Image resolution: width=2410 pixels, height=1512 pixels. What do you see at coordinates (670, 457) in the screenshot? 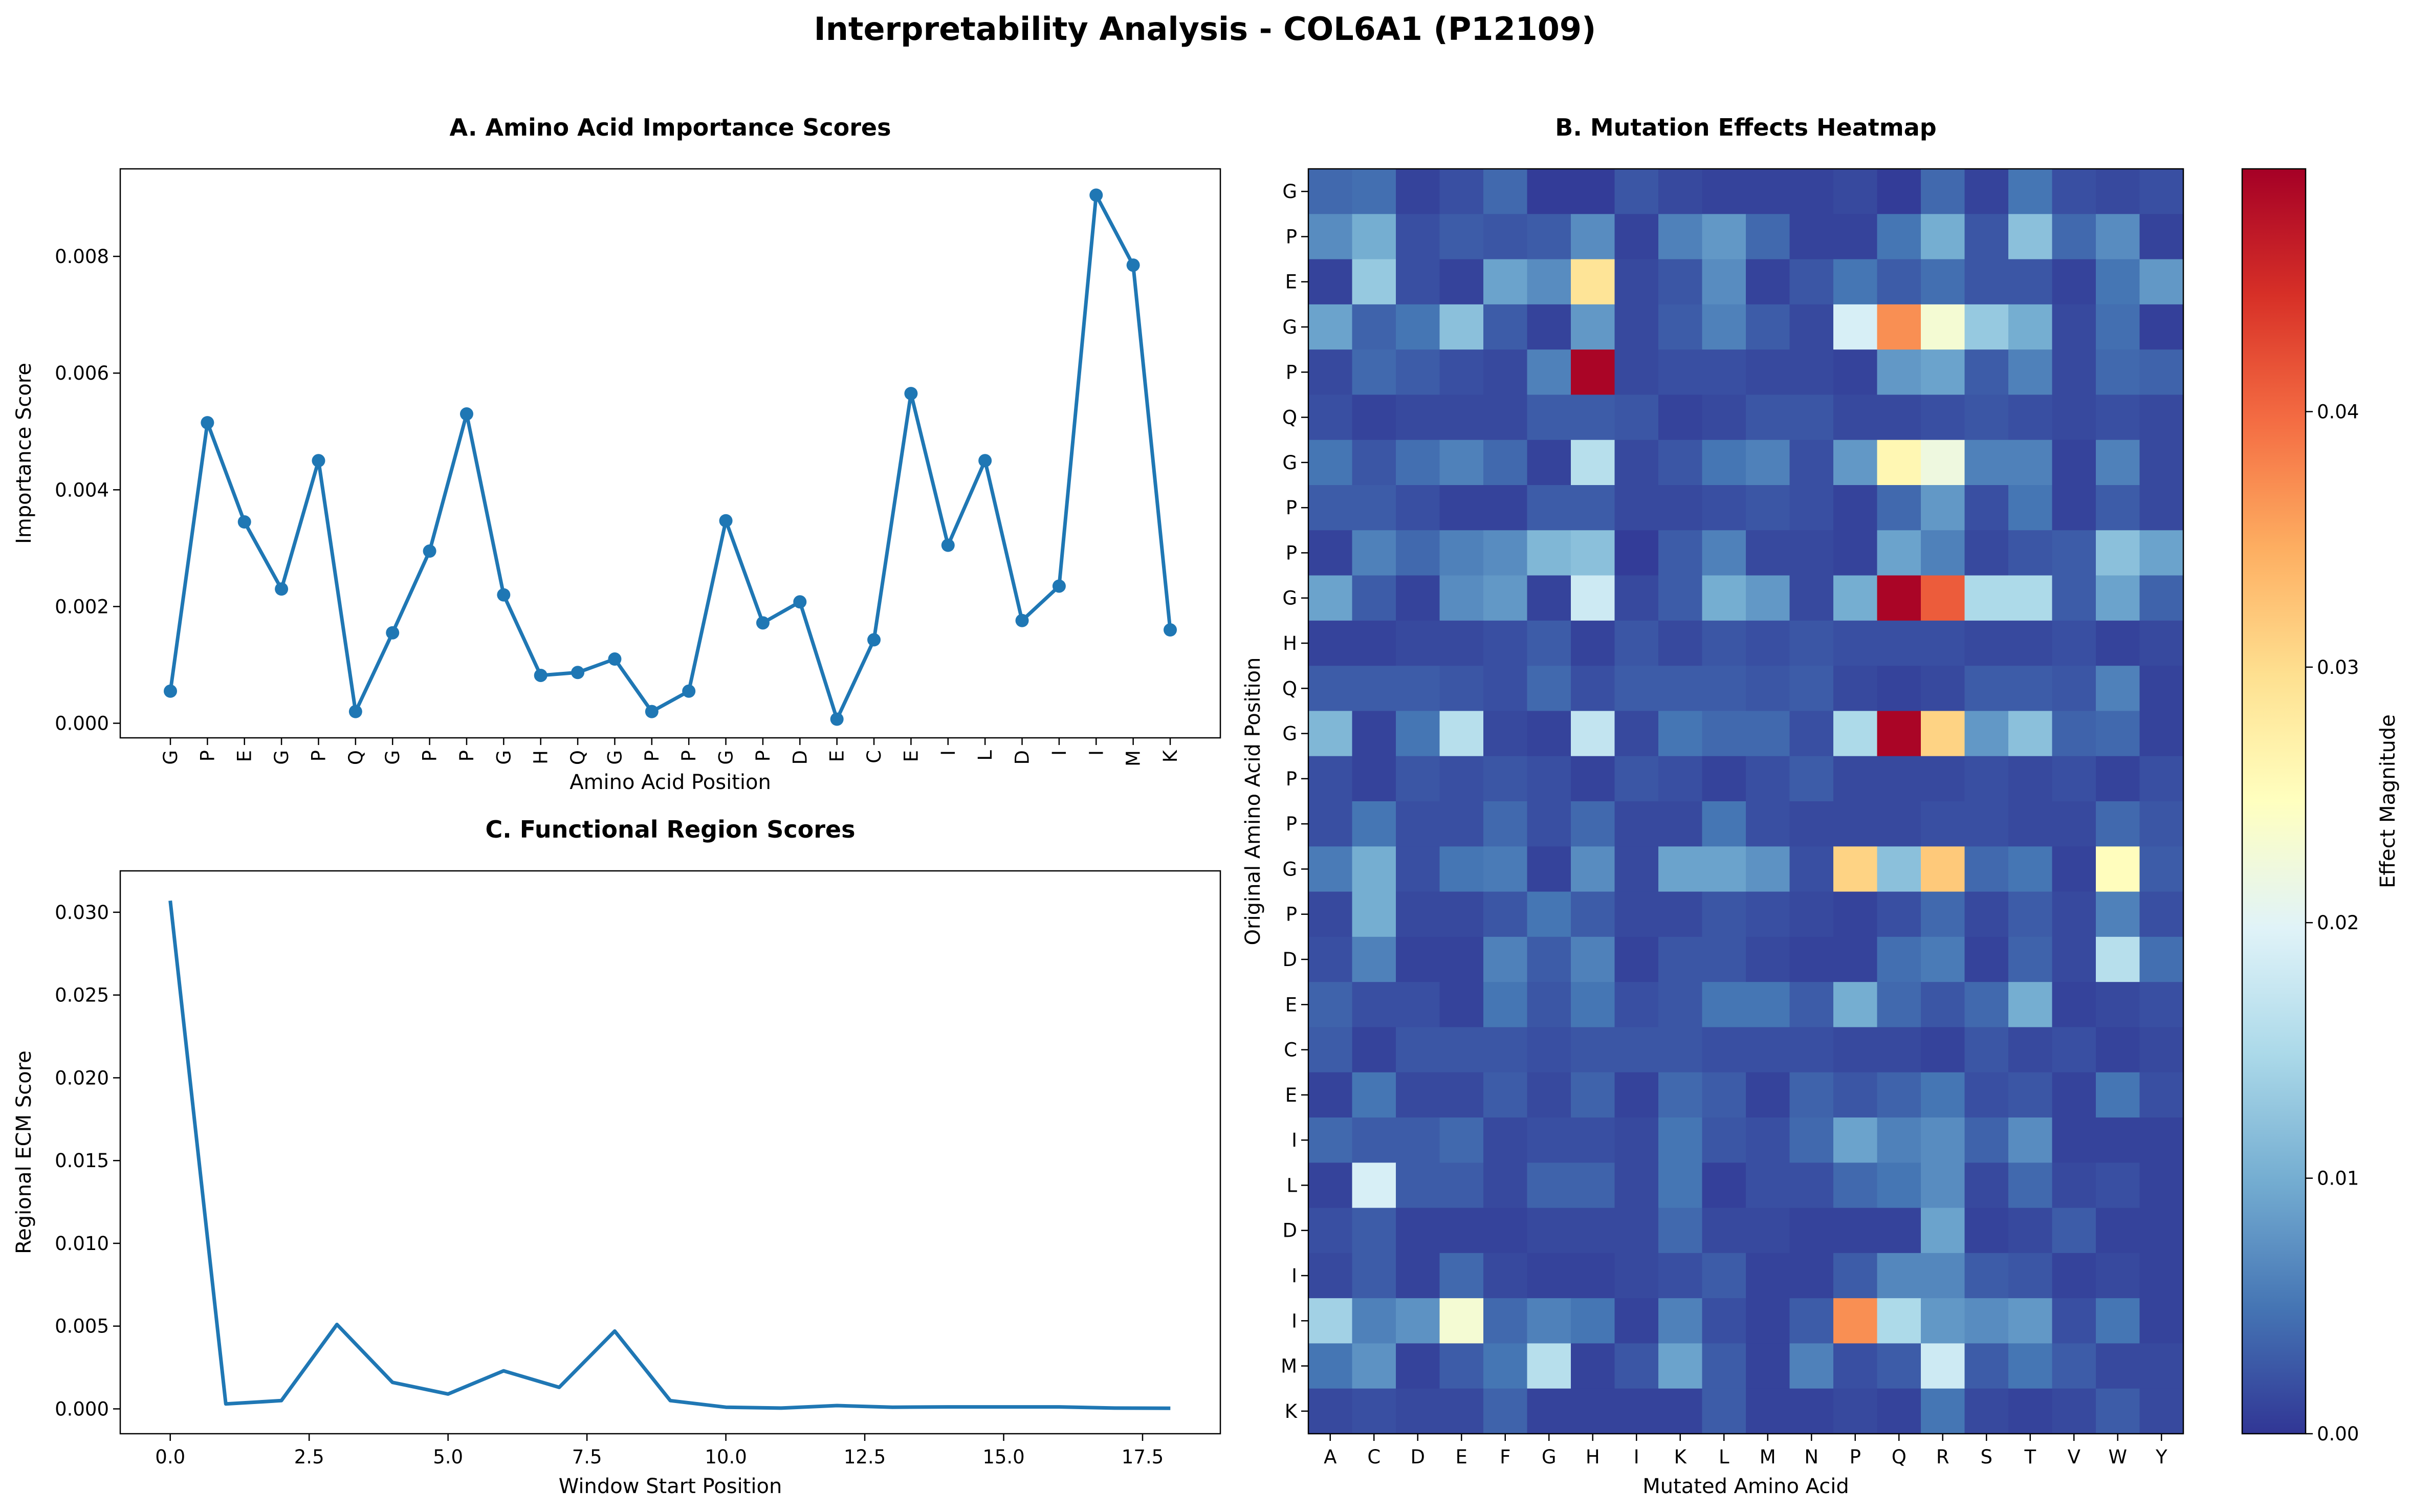
I see `importance-series-line` at bounding box center [670, 457].